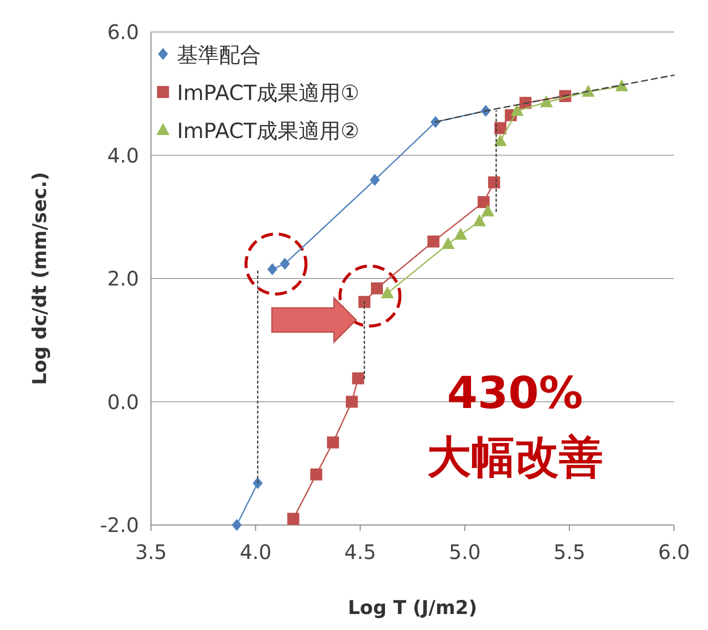  What do you see at coordinates (515, 393) in the screenshot?
I see `annotation: 430%` at bounding box center [515, 393].